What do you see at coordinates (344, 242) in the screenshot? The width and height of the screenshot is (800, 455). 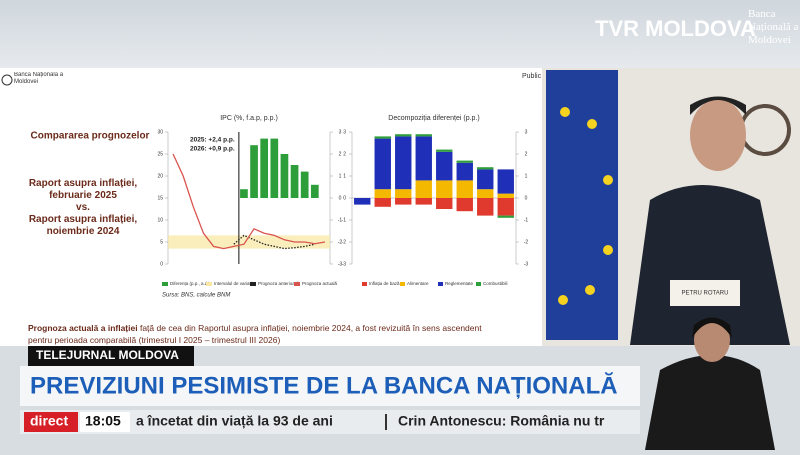 I see `y-tick-label: -2` at bounding box center [344, 242].